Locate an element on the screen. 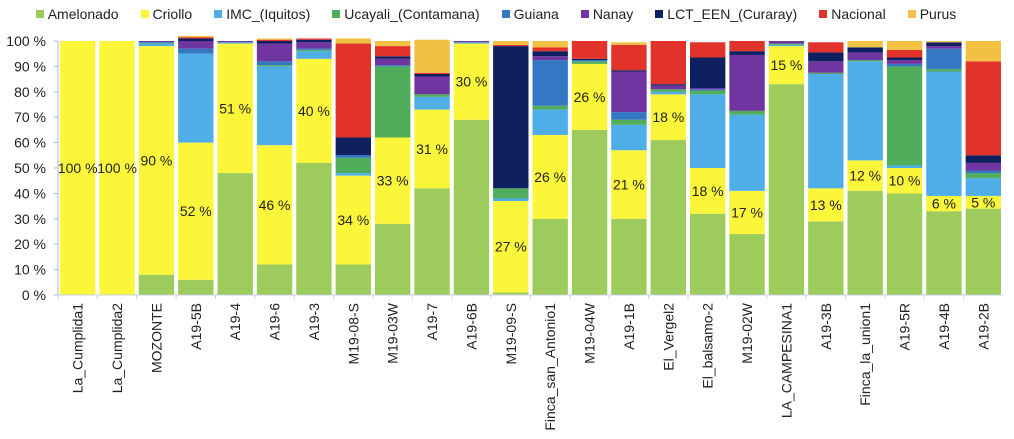 The height and width of the screenshot is (439, 1014). data-label: 27 % is located at coordinates (511, 247).